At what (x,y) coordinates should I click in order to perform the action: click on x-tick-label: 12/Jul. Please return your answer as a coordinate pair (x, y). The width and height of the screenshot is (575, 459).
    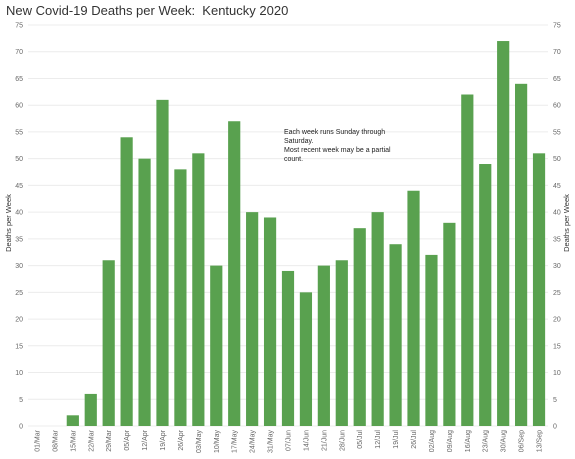
    Looking at the image, I should click on (378, 439).